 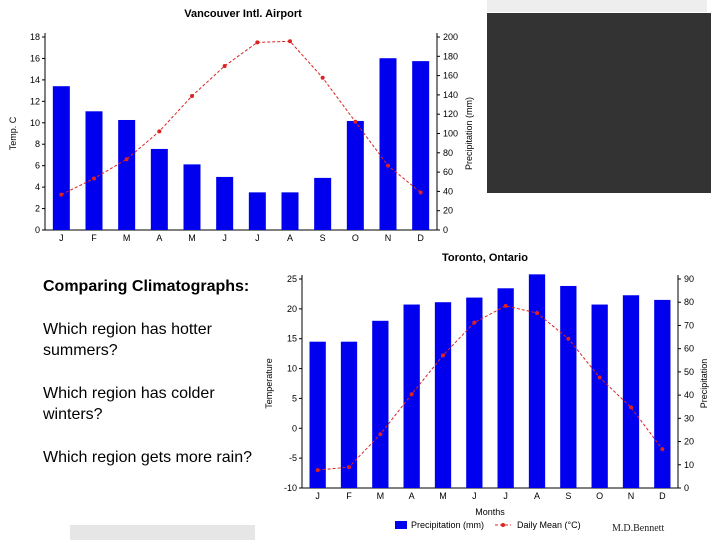 I want to click on toronto-left-tick-label: 10, so click(x=292, y=369).